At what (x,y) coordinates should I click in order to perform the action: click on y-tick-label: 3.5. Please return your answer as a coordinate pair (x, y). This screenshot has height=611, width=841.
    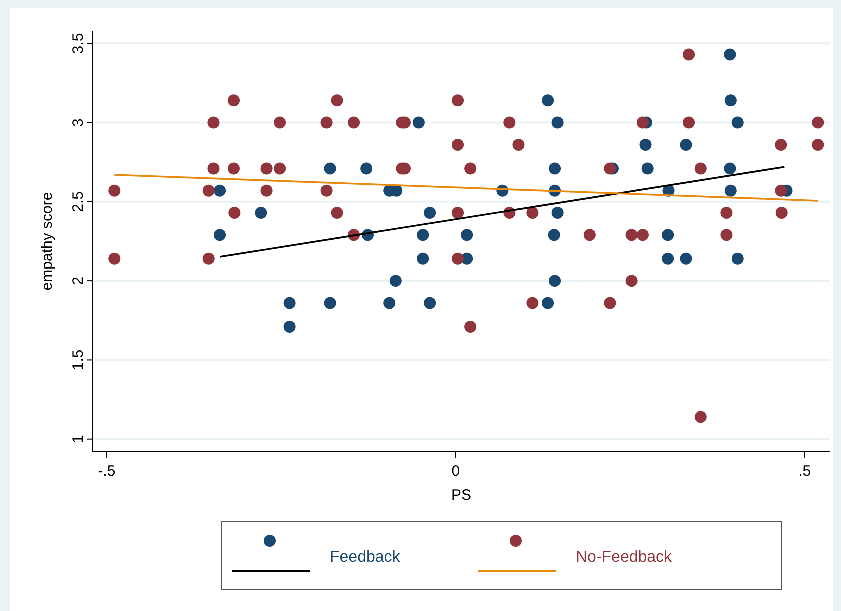
    Looking at the image, I should click on (78, 43).